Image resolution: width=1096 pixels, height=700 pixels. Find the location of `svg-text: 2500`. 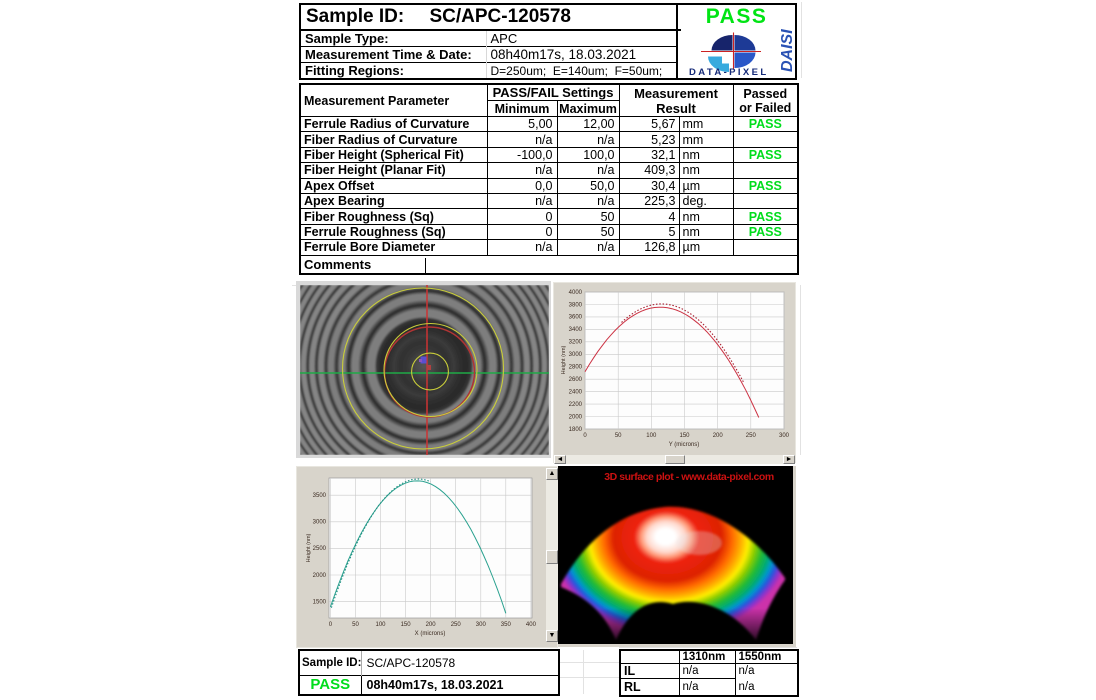

svg-text: 2500 is located at coordinates (320, 549).